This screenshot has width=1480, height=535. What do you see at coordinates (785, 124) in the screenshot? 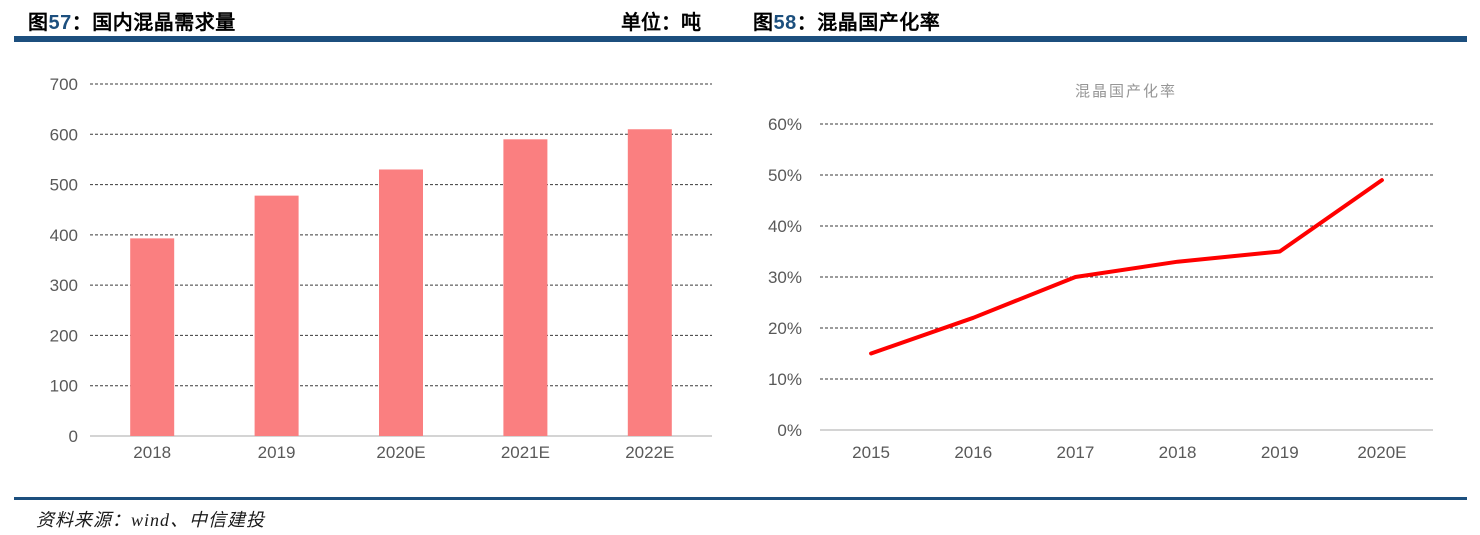
I see `y-tick-label: 60%` at bounding box center [785, 124].